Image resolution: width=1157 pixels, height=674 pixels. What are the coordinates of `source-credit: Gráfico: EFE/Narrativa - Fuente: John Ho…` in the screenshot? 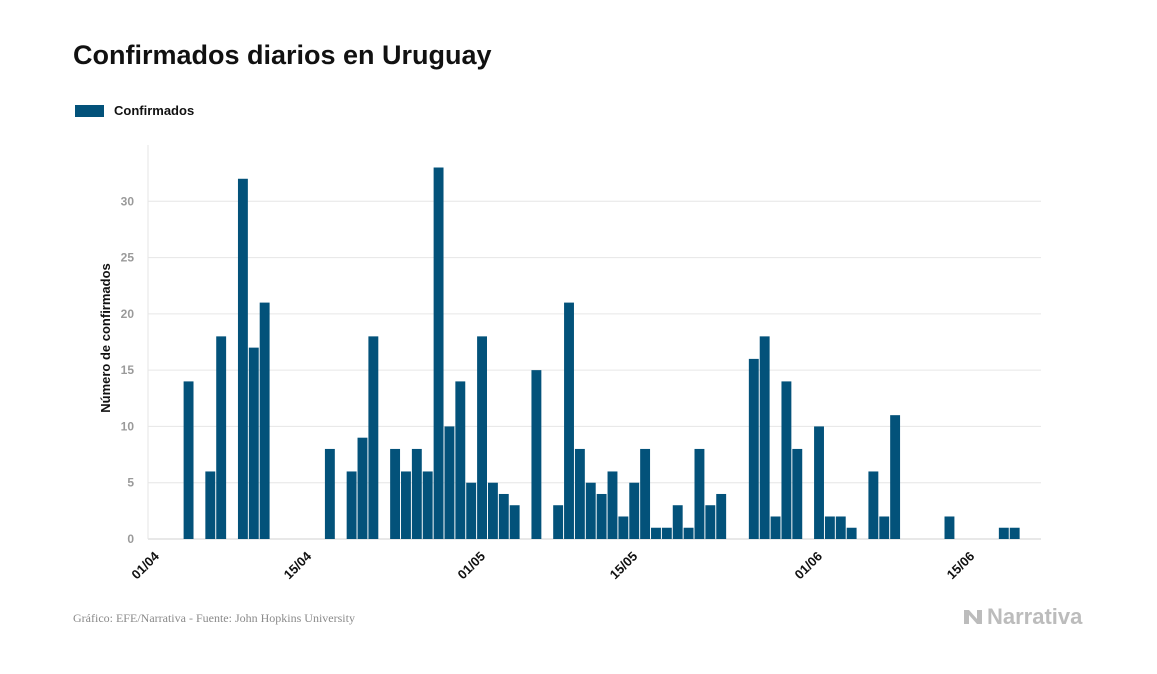 It's located at (214, 618).